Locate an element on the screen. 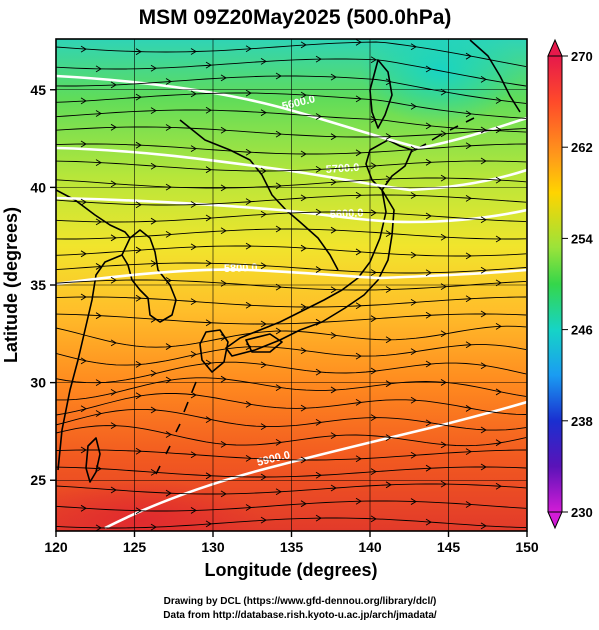 The width and height of the screenshot is (599, 630). colorbar-gradient is located at coordinates (555, 284).